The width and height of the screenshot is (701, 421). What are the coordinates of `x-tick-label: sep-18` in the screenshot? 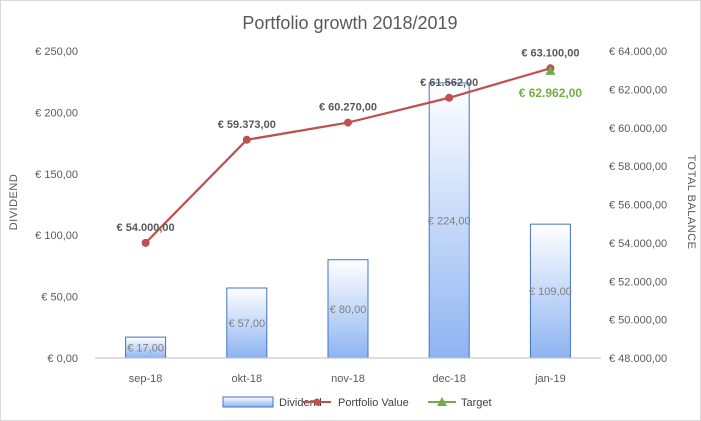 It's located at (146, 379).